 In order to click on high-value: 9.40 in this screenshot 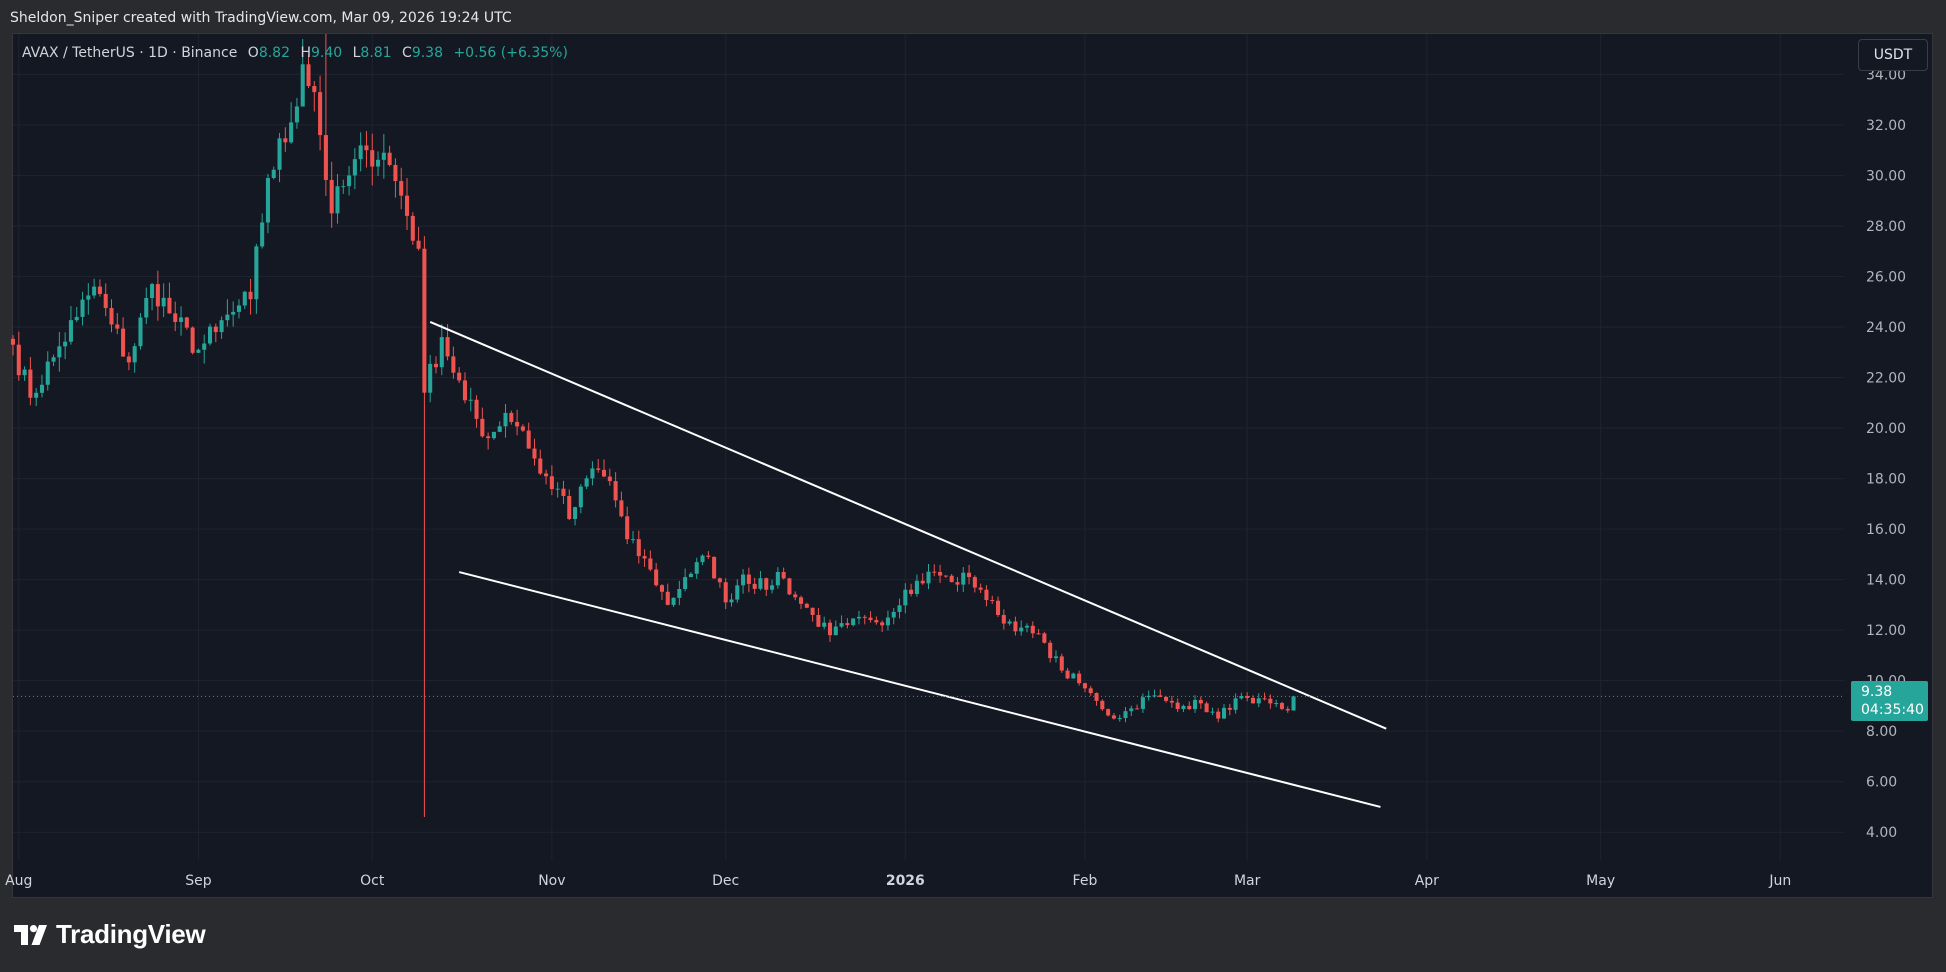, I will do `click(326, 53)`.